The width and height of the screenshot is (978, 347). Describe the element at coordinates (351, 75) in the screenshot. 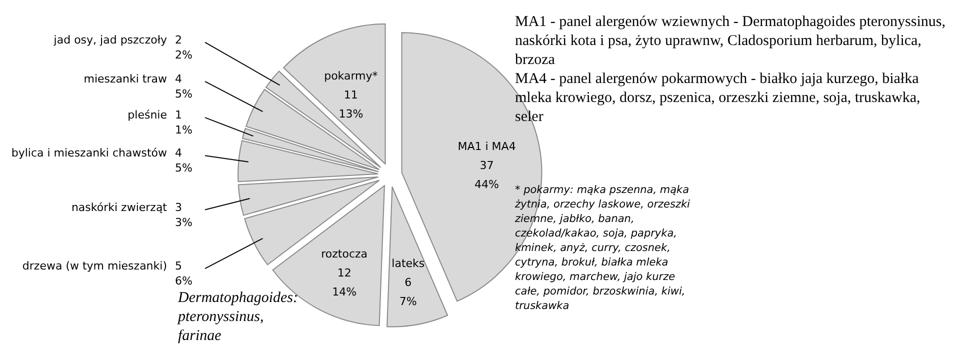

I see `slice-label: pokarmy*` at that location.